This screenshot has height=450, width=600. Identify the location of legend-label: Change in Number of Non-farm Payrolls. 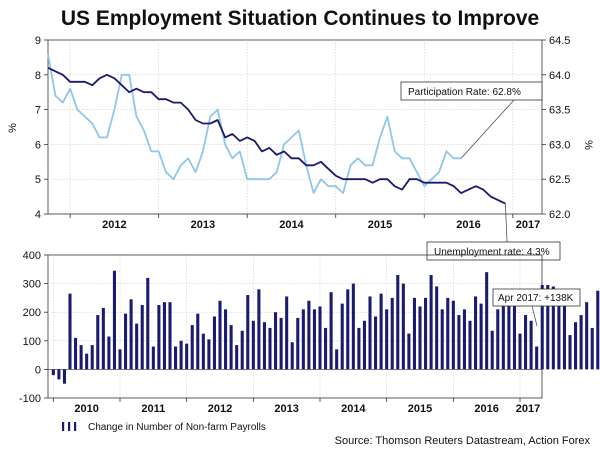
(177, 427).